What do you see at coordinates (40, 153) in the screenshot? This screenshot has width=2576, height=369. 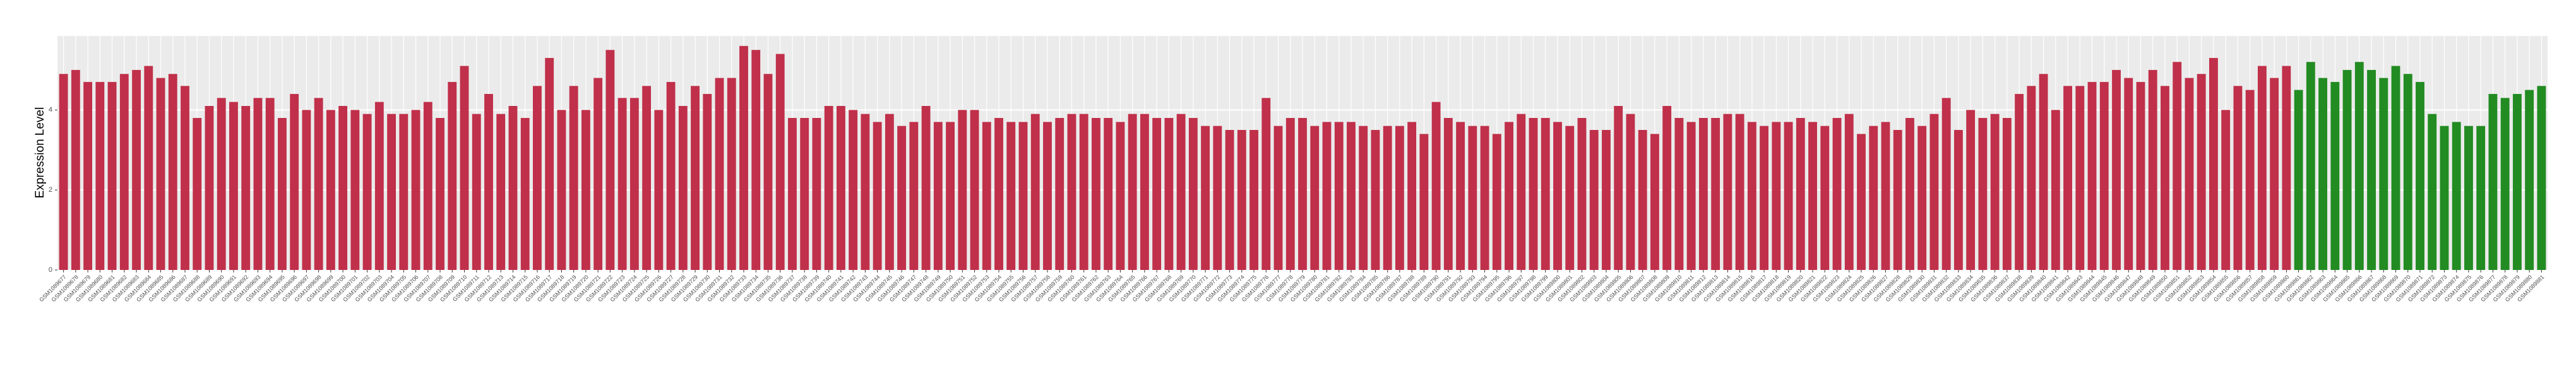 I see `y-axis-title: Expression Level` at bounding box center [40, 153].